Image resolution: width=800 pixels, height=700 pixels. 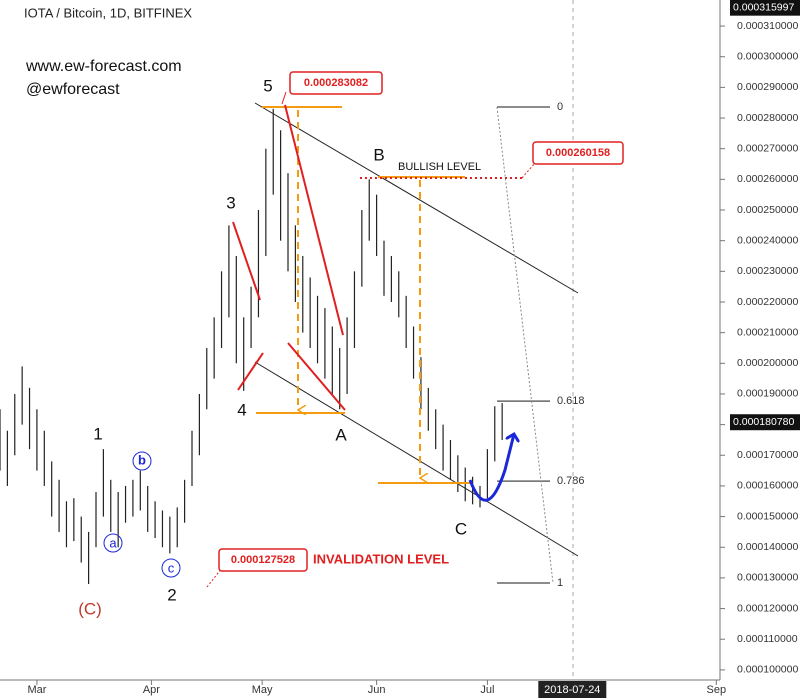 What do you see at coordinates (416, 459) in the screenshot?
I see `channel-lower` at bounding box center [416, 459].